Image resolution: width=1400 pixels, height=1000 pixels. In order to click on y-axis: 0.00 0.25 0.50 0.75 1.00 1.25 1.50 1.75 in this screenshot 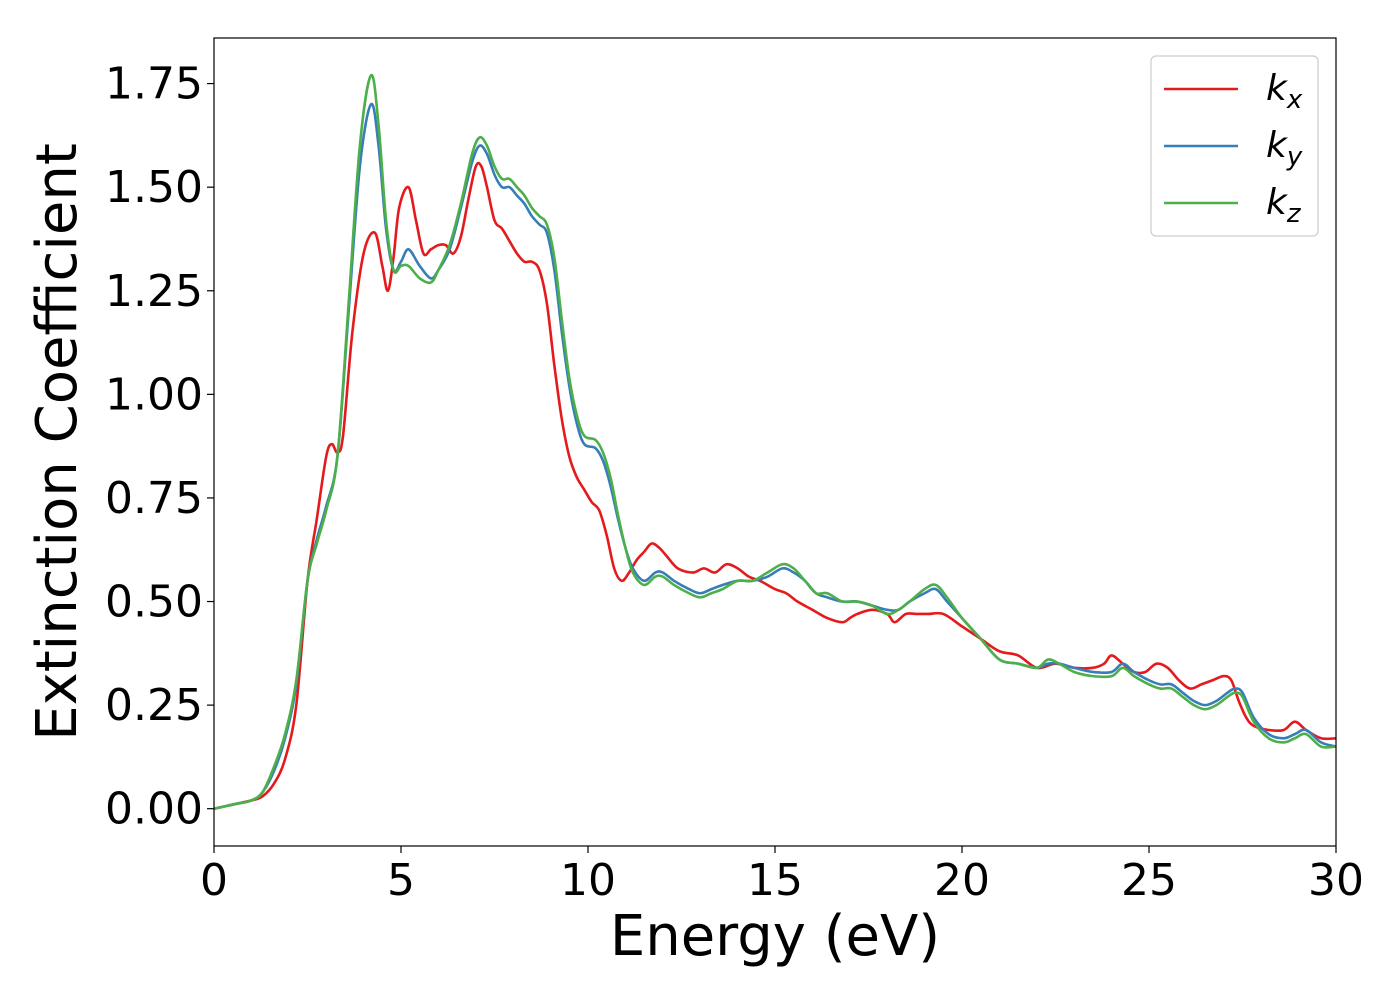, I will do `click(159, 447)`.